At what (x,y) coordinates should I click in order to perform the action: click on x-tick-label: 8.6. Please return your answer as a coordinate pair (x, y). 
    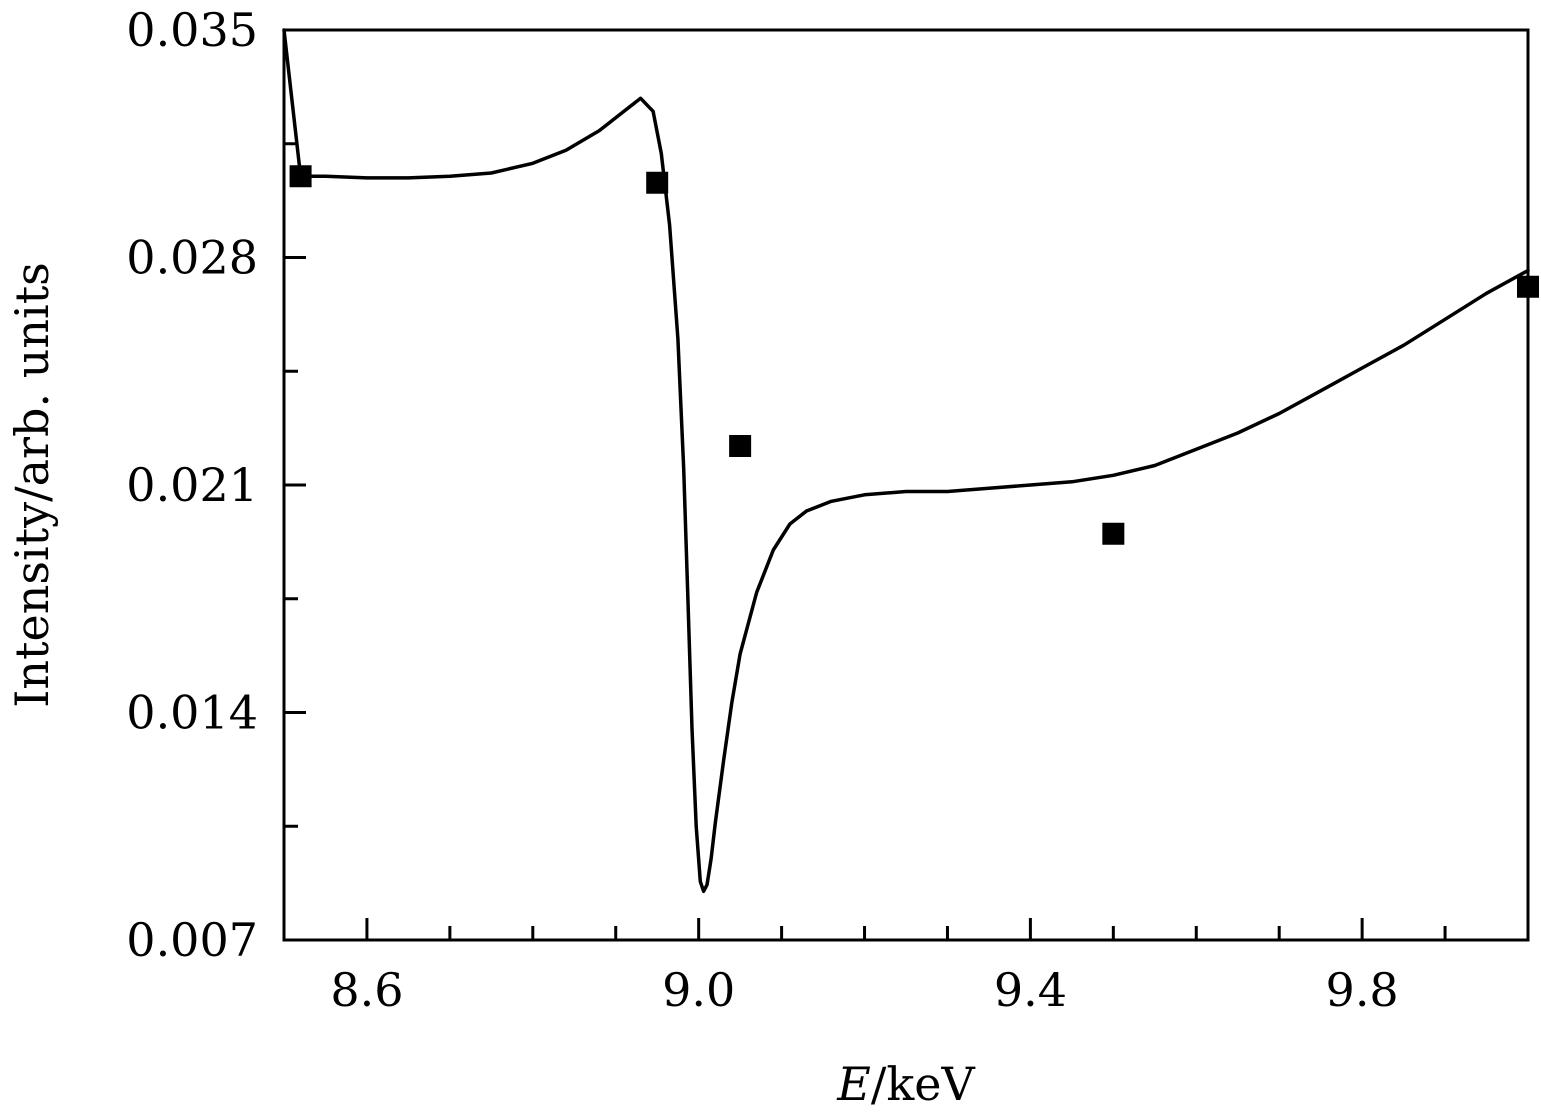
    Looking at the image, I should click on (366, 990).